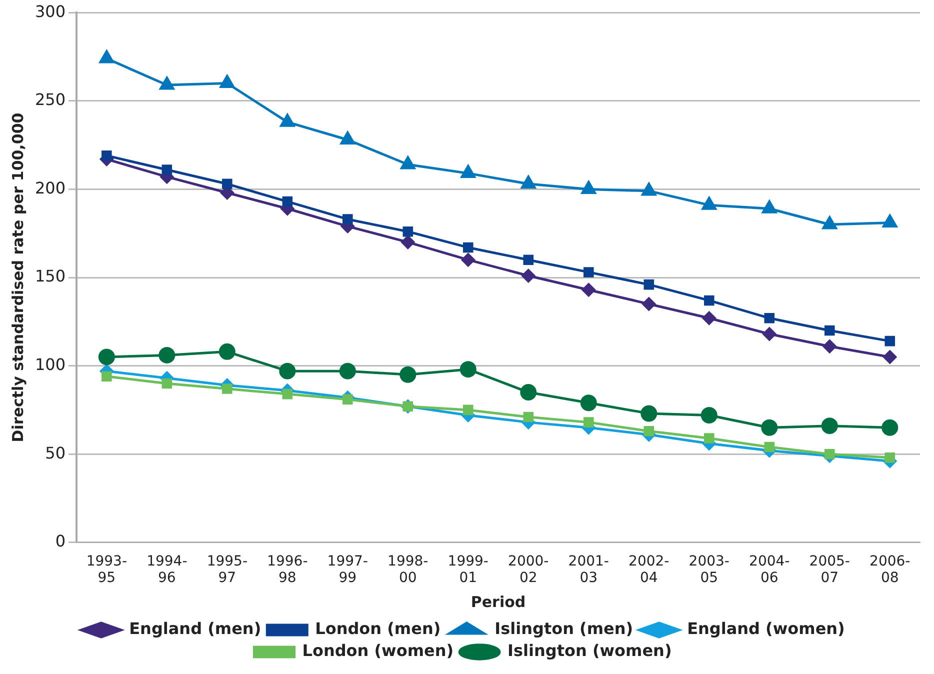  What do you see at coordinates (378, 650) in the screenshot?
I see `legend-label: London (women)` at bounding box center [378, 650].